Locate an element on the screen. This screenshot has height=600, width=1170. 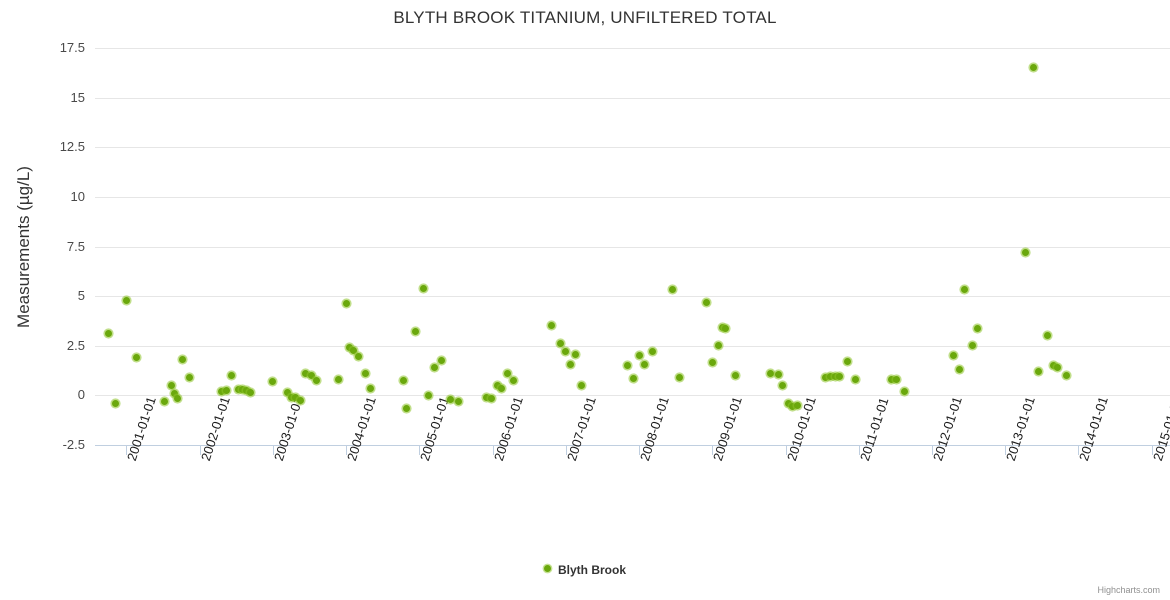
legend: Blyth Brook is located at coordinates (585, 569).